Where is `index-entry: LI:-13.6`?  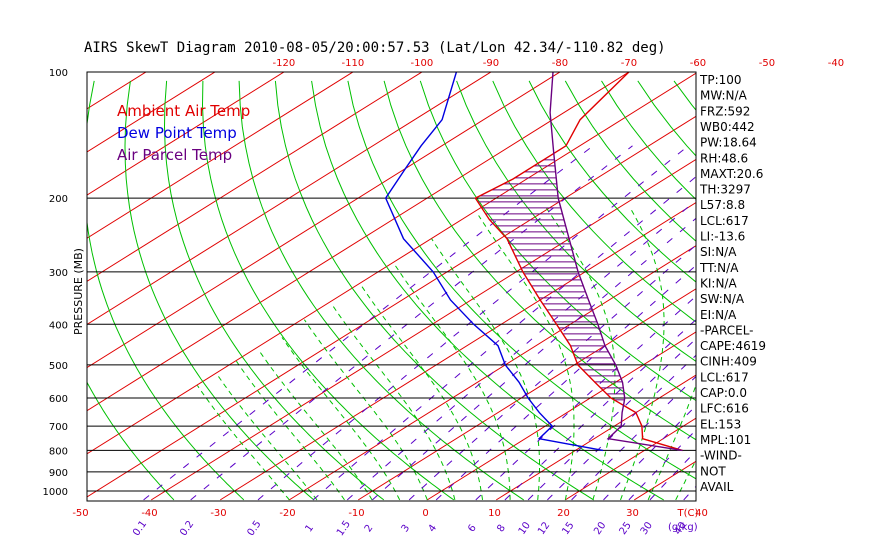 index-entry: LI:-13.6 is located at coordinates (722, 237).